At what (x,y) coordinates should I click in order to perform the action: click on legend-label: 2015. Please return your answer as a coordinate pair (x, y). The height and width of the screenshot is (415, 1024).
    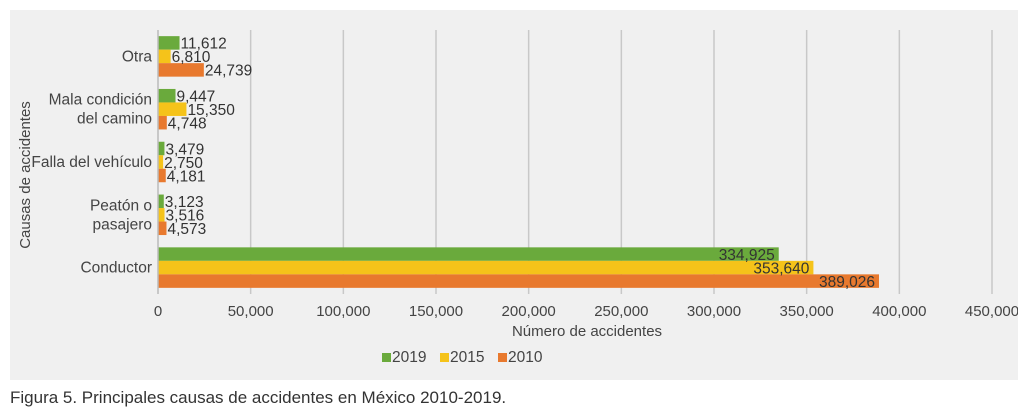
    Looking at the image, I should click on (467, 357).